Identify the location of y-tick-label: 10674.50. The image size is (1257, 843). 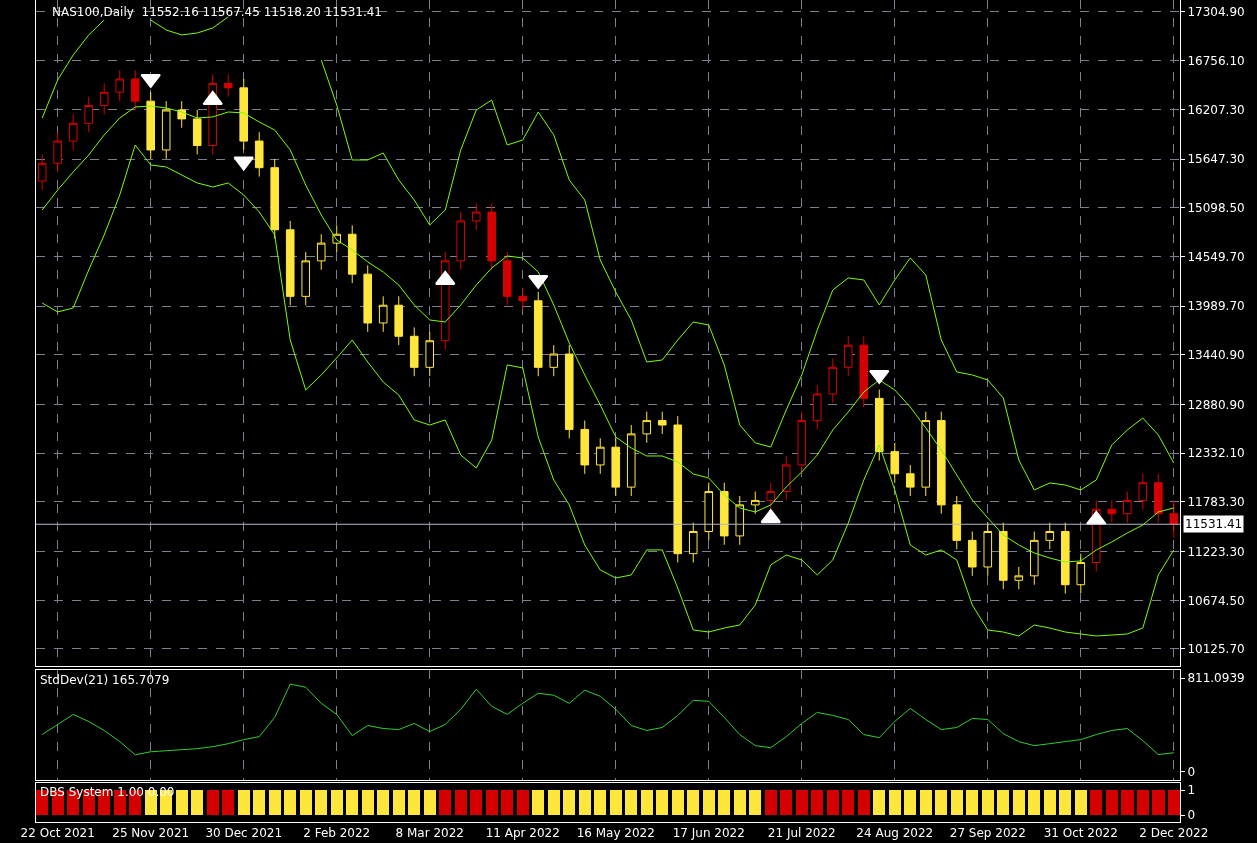
(1216, 600).